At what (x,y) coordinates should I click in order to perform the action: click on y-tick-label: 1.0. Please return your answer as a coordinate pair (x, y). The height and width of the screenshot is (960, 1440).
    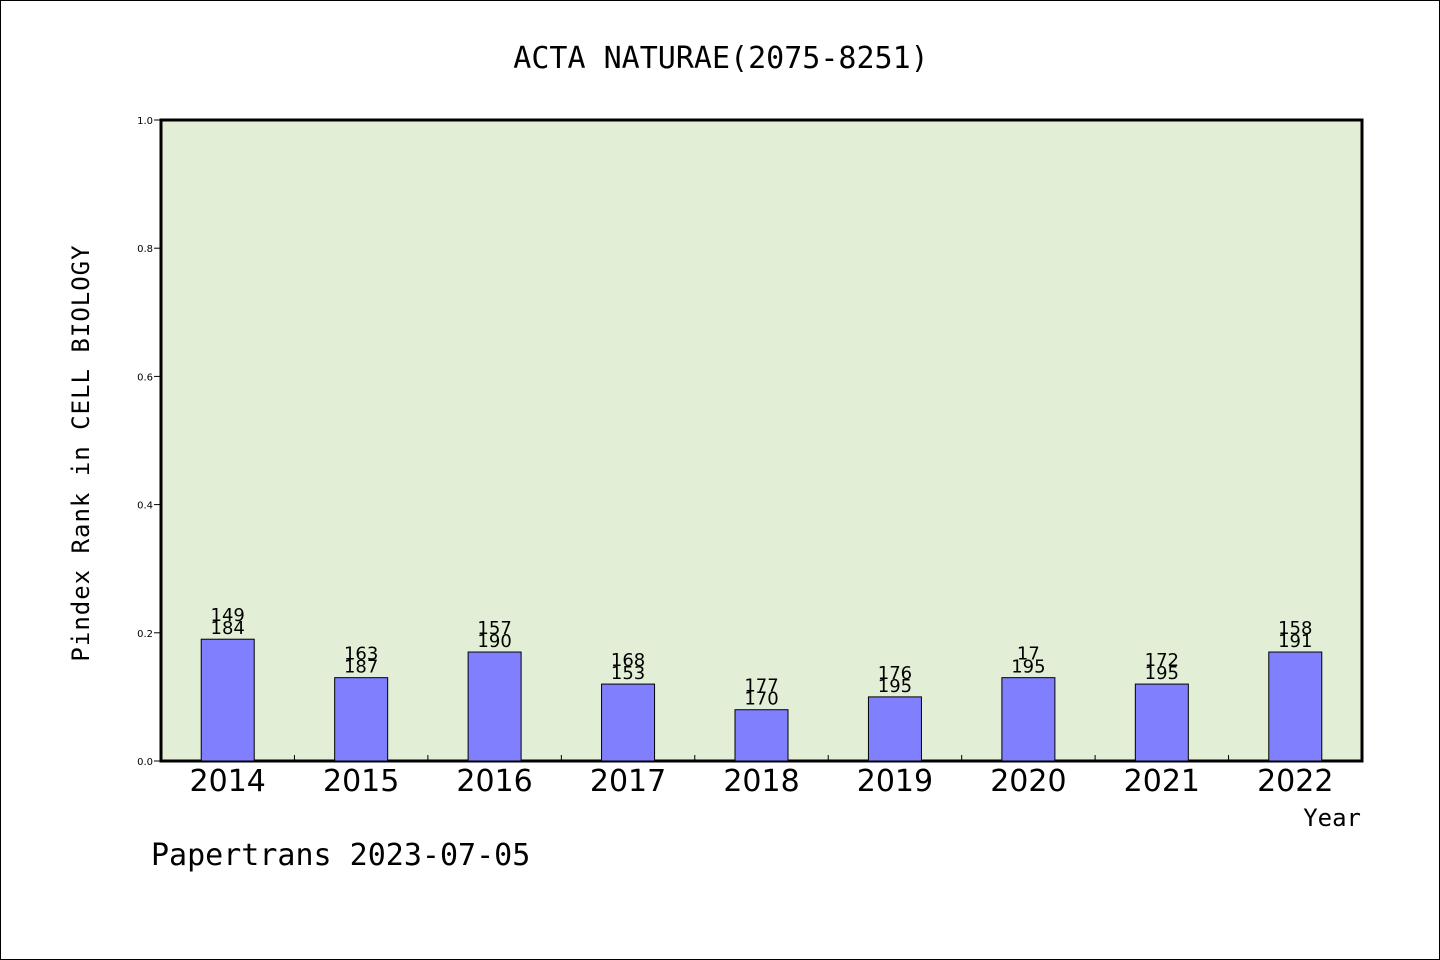
    Looking at the image, I should click on (145, 121).